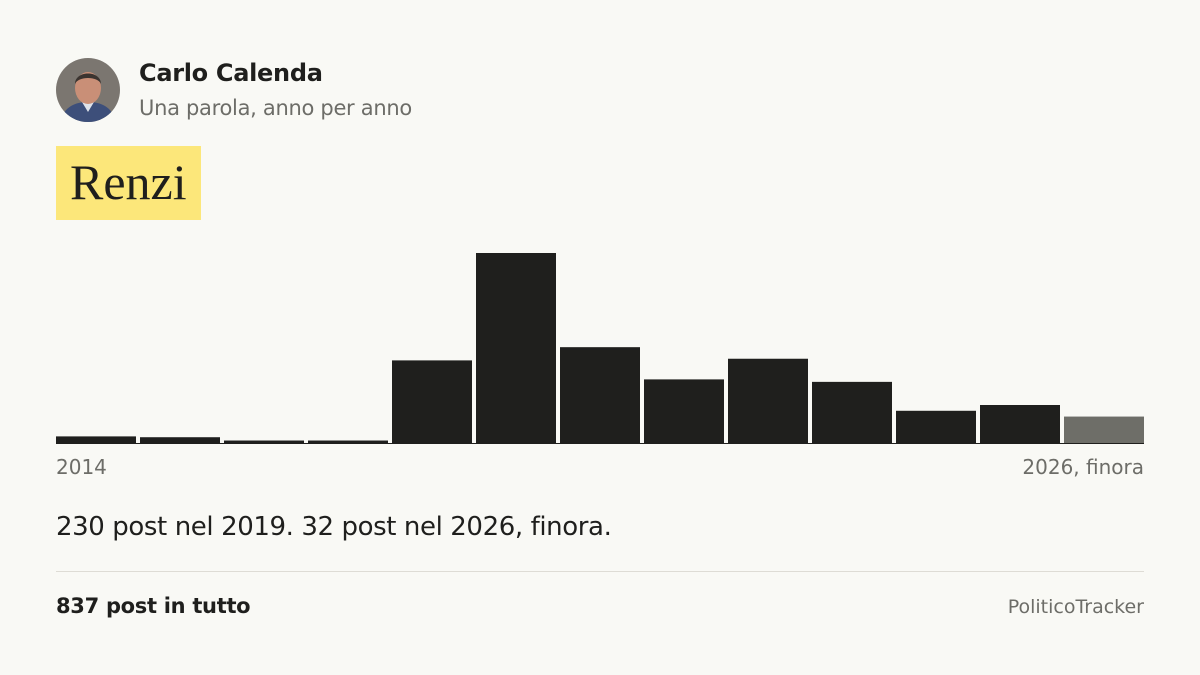 The width and height of the screenshot is (1200, 675). I want to click on divider, so click(600, 571).